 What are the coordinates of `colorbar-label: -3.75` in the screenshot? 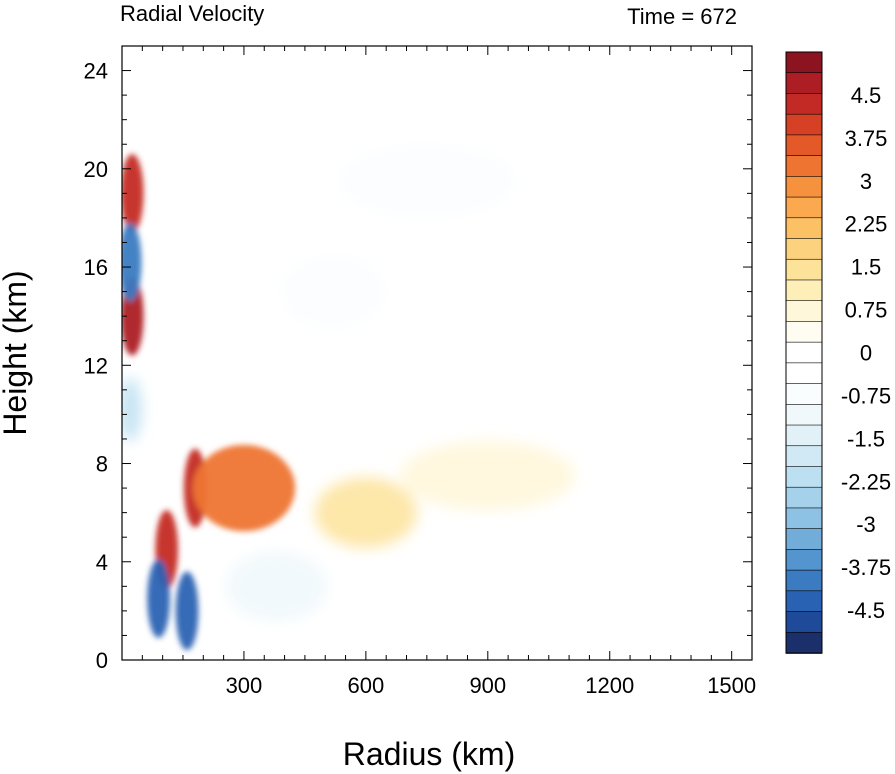 It's located at (866, 567).